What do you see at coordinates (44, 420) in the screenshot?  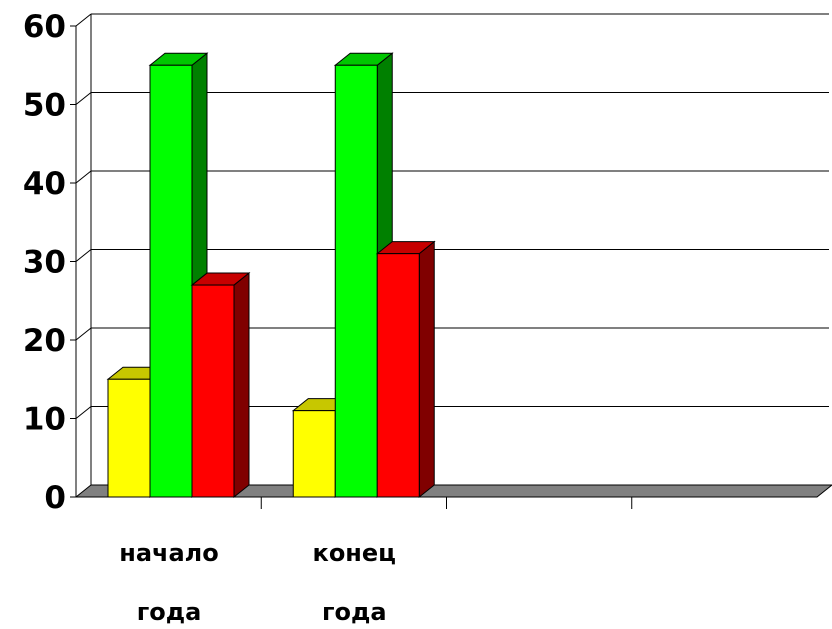 I see `y-tick-label: 10` at bounding box center [44, 420].